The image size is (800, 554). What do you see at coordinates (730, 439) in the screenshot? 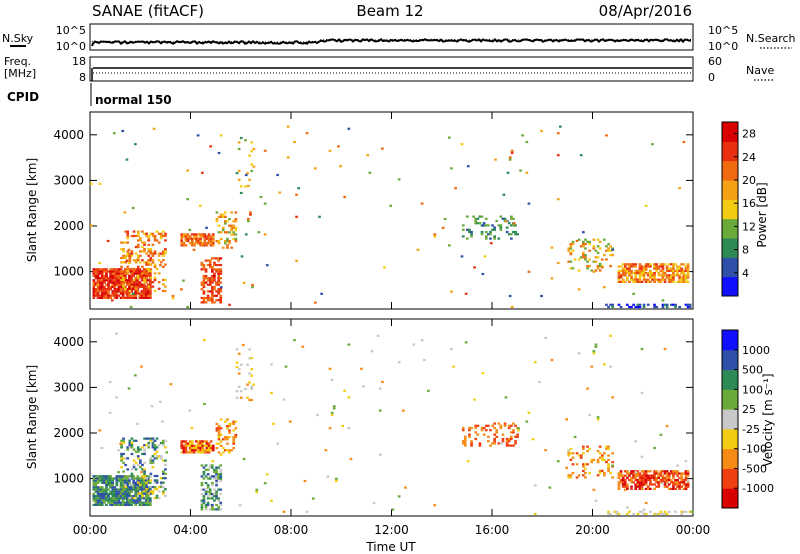
I see `velocity-colorbar-segment` at bounding box center [730, 439].